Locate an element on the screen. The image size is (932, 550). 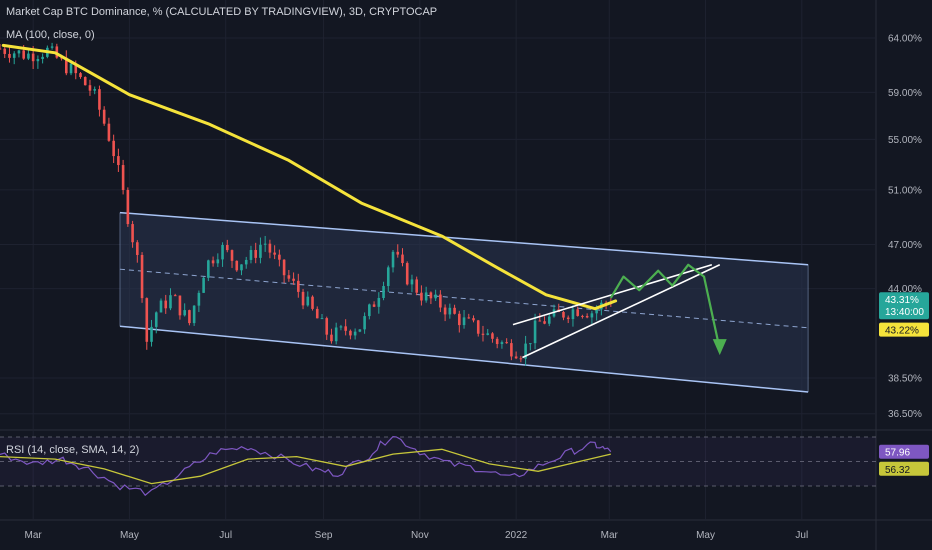
price-tick-label: 51.00% is located at coordinates (905, 190).